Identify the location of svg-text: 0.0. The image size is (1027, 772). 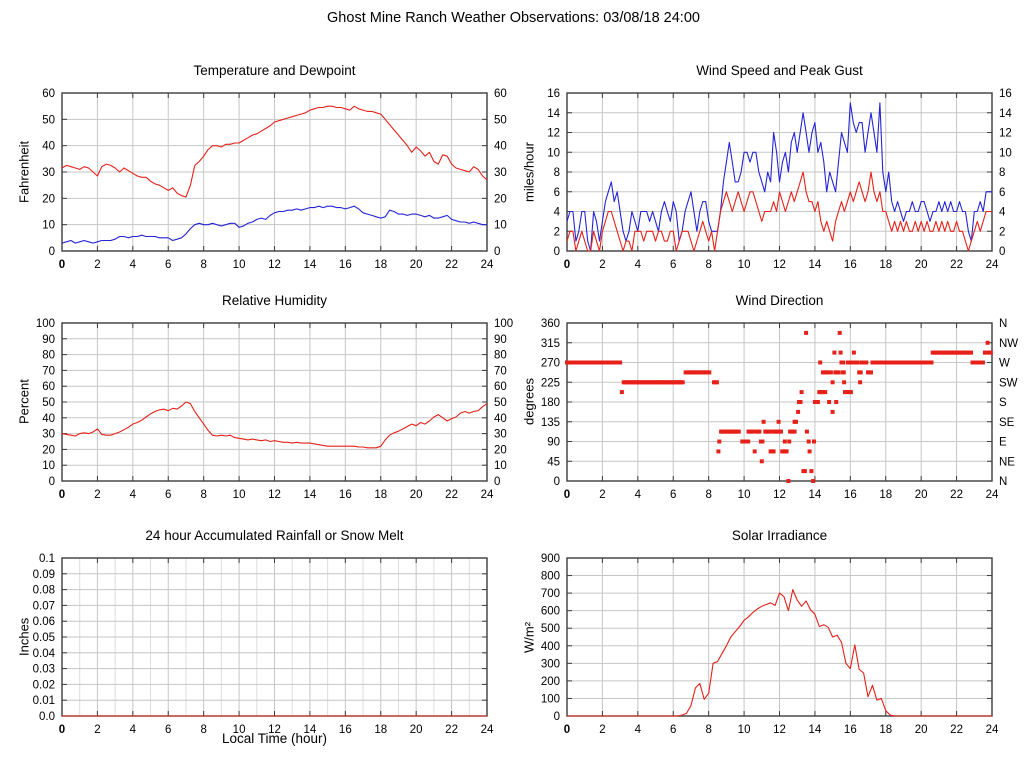
(47, 717).